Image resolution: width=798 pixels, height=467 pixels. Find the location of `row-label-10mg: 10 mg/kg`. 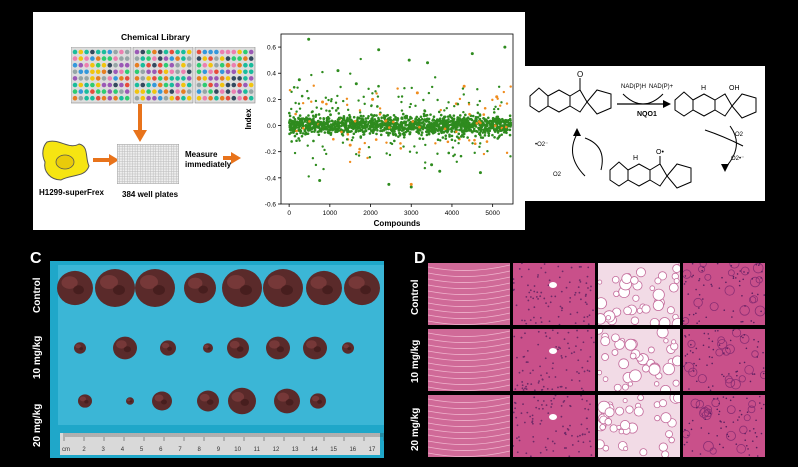

row-label-10mg: 10 mg/kg is located at coordinates (415, 361).